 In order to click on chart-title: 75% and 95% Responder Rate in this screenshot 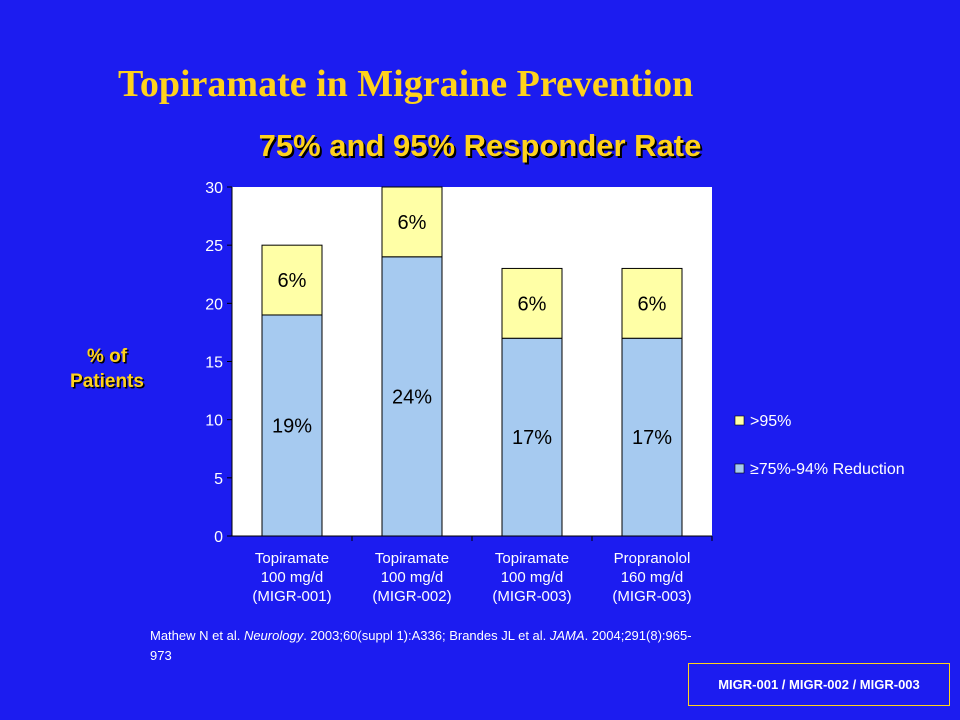, I will do `click(480, 145)`.